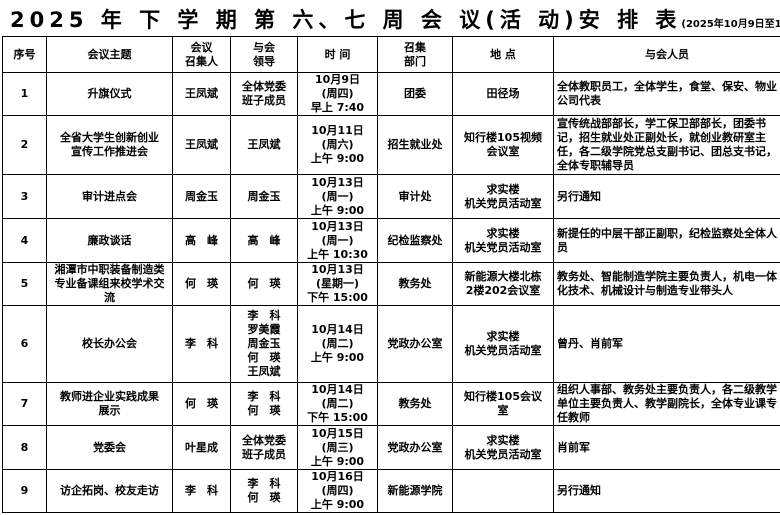 This screenshot has height=515, width=780. Describe the element at coordinates (264, 196) in the screenshot. I see `cell-leaders: 周金玉` at that location.